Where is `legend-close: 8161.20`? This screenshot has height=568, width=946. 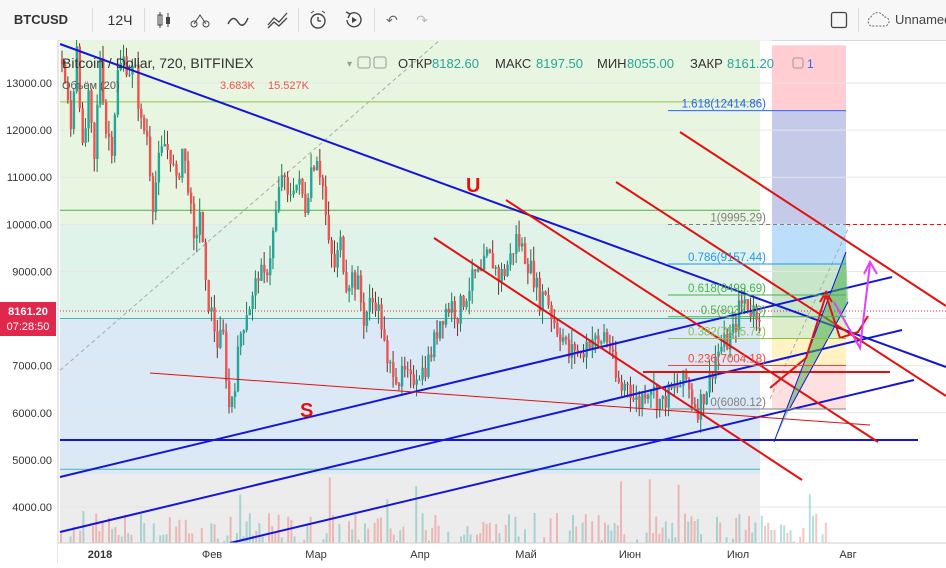
legend-close: 8161.20 is located at coordinates (750, 63).